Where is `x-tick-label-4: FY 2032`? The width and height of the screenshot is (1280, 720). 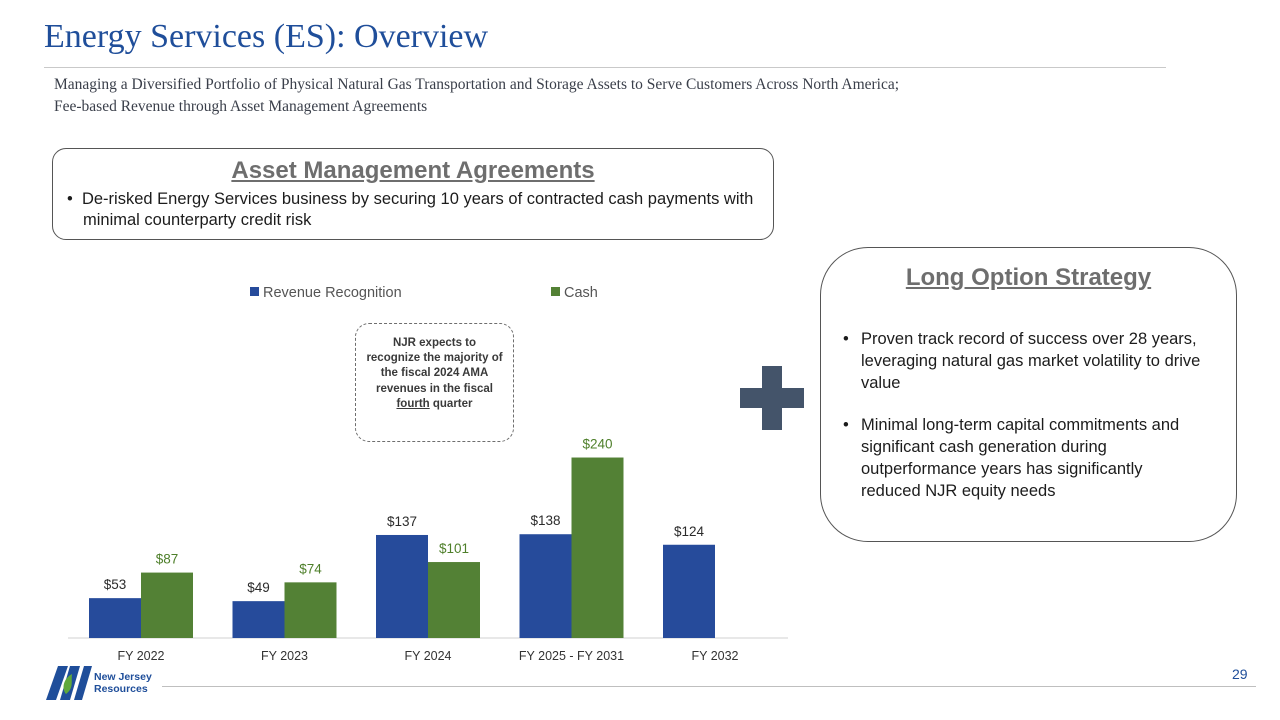 x-tick-label-4: FY 2032 is located at coordinates (714, 656).